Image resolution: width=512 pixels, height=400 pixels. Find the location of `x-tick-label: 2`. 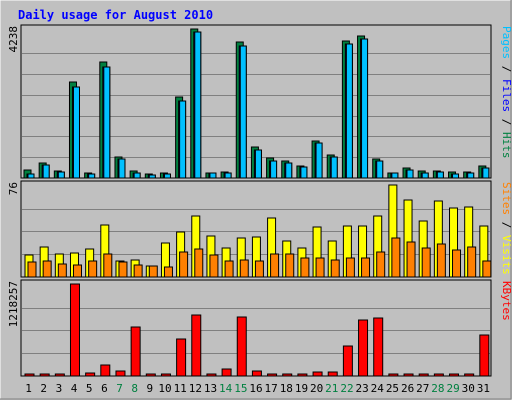

x-tick-label: 2 is located at coordinates (43, 388).